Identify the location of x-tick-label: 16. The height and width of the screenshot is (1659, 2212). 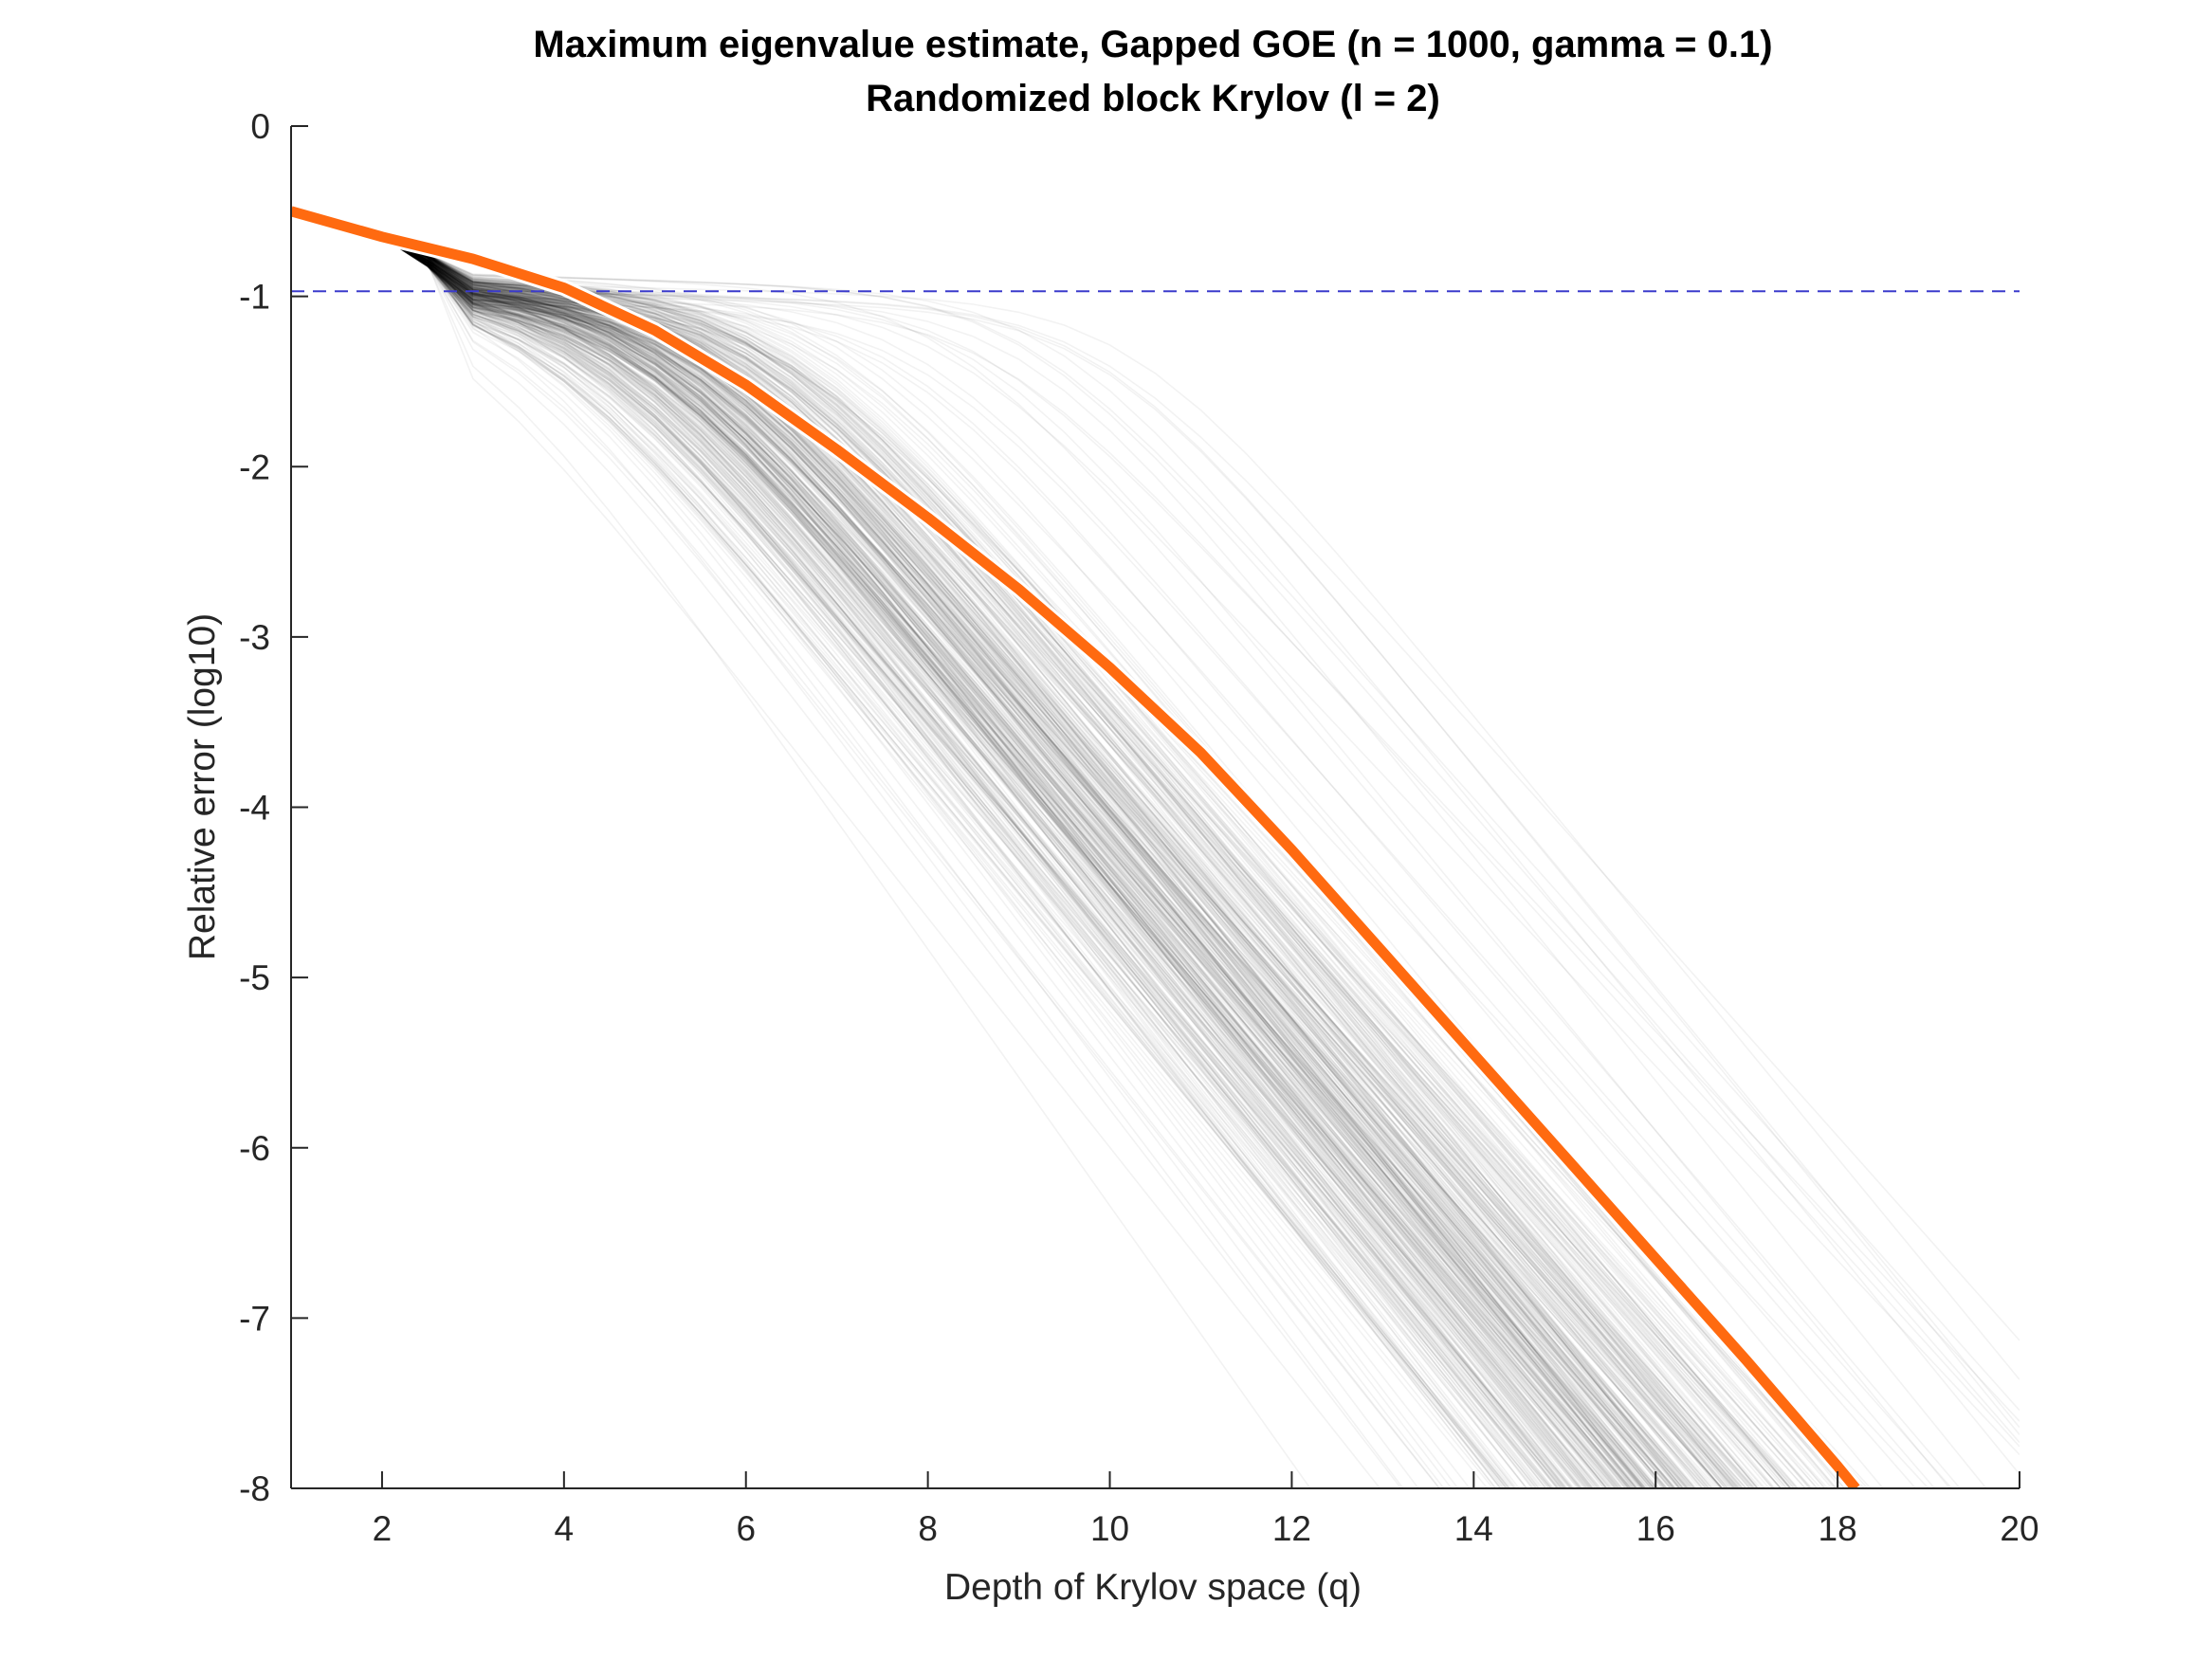
(1655, 1528).